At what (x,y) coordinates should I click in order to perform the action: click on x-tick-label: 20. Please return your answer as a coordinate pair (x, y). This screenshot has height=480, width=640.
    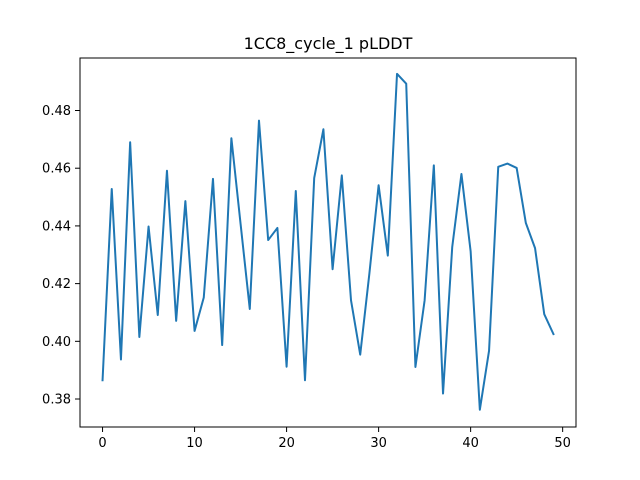
    Looking at the image, I should click on (286, 443).